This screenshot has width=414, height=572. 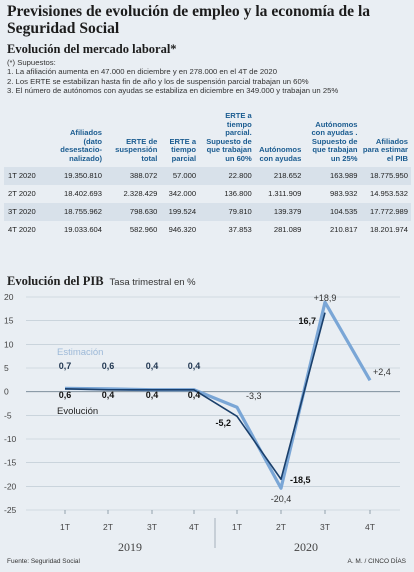 What do you see at coordinates (152, 282) in the screenshot?
I see `chart-subtitle: Tasa trimestral en %` at bounding box center [152, 282].